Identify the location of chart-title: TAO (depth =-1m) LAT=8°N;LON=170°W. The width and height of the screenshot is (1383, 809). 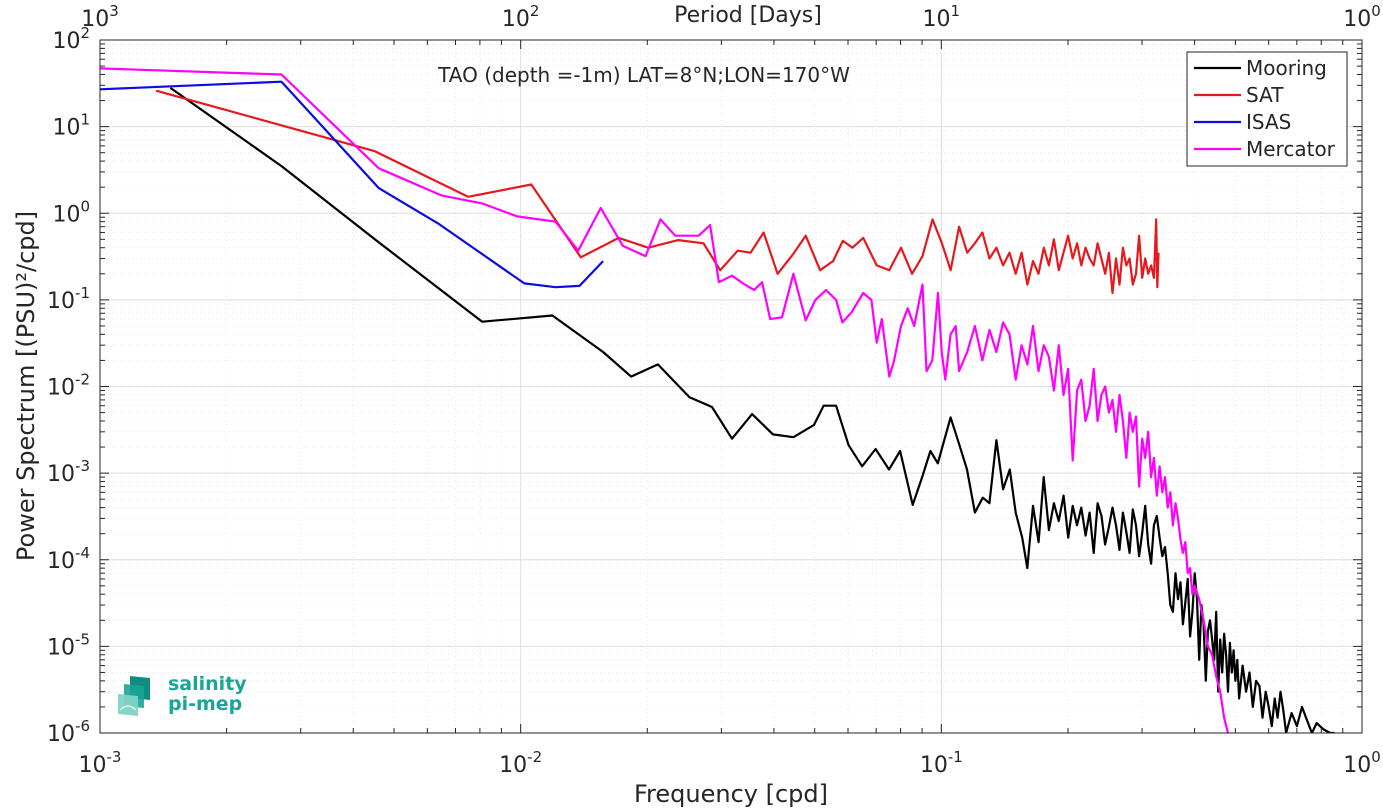
(643, 75).